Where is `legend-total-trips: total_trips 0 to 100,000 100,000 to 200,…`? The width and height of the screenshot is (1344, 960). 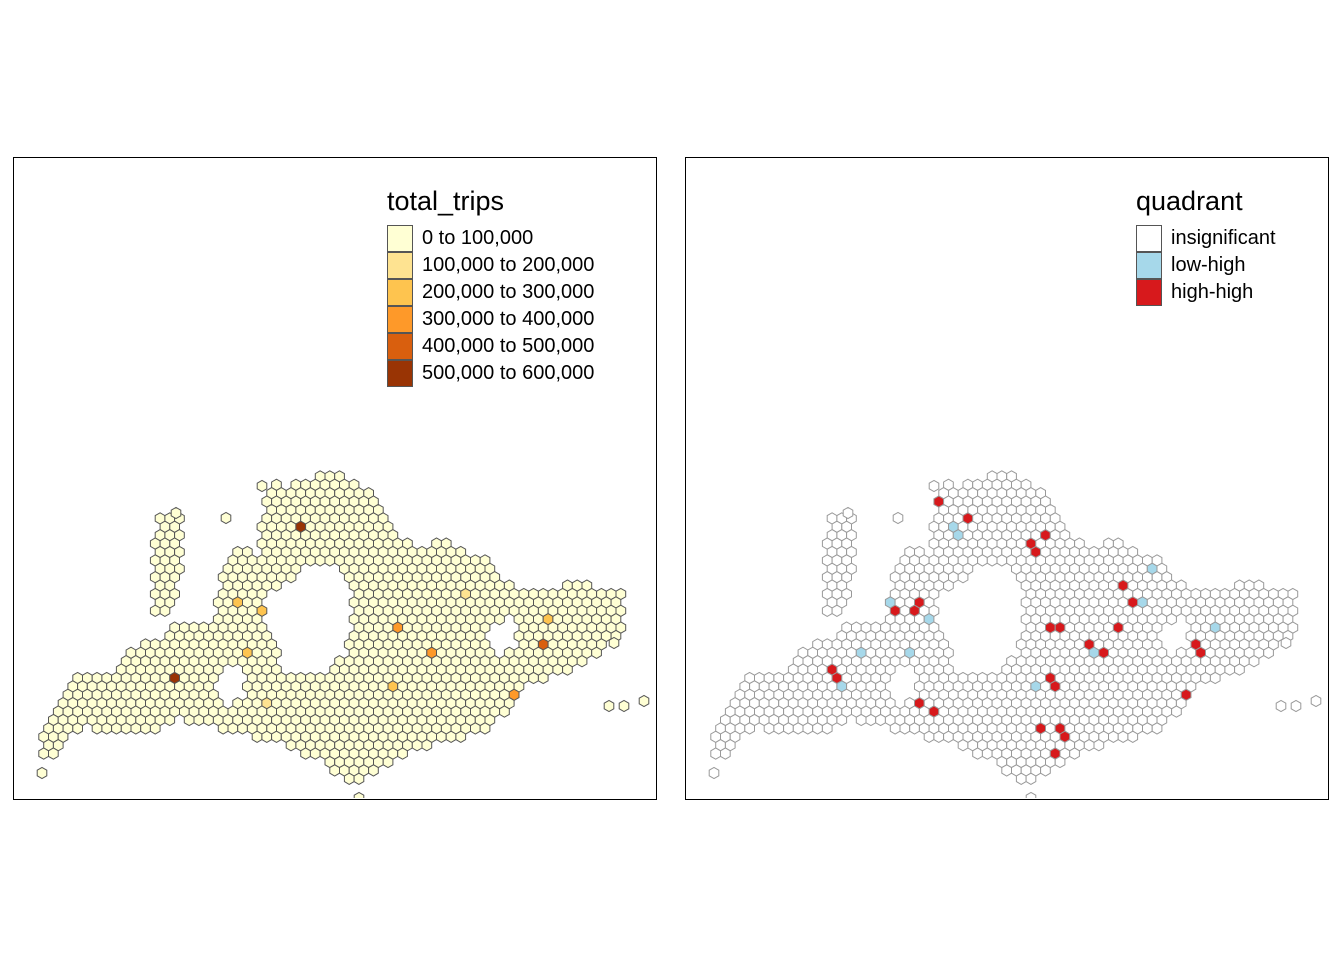 legend-total-trips: total_trips 0 to 100,000 100,000 to 200,… is located at coordinates (490, 286).